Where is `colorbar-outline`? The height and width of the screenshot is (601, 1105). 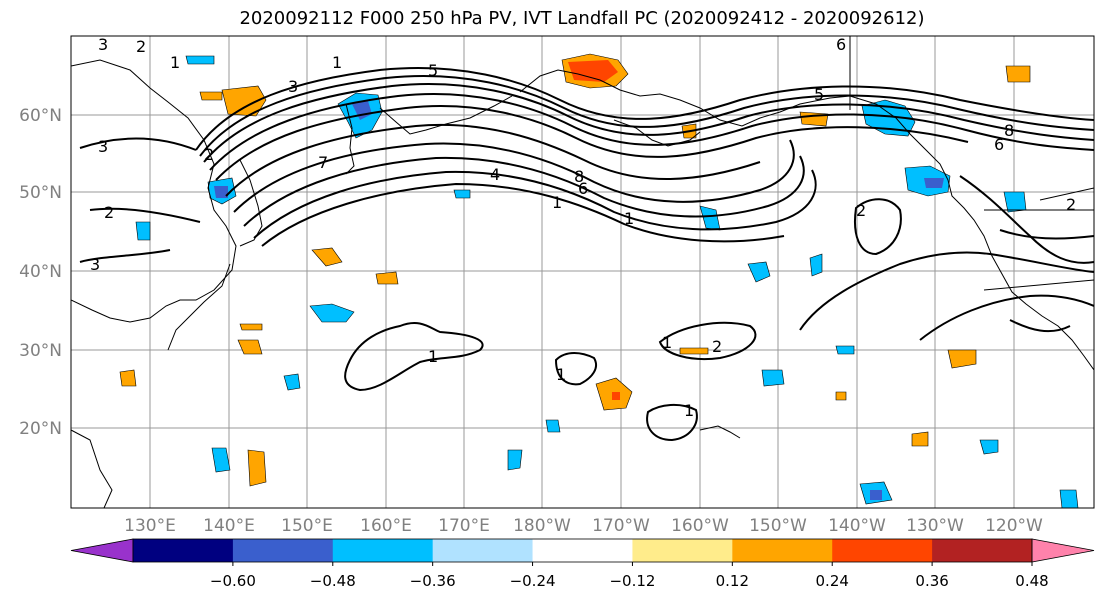 colorbar-outline is located at coordinates (582, 550).